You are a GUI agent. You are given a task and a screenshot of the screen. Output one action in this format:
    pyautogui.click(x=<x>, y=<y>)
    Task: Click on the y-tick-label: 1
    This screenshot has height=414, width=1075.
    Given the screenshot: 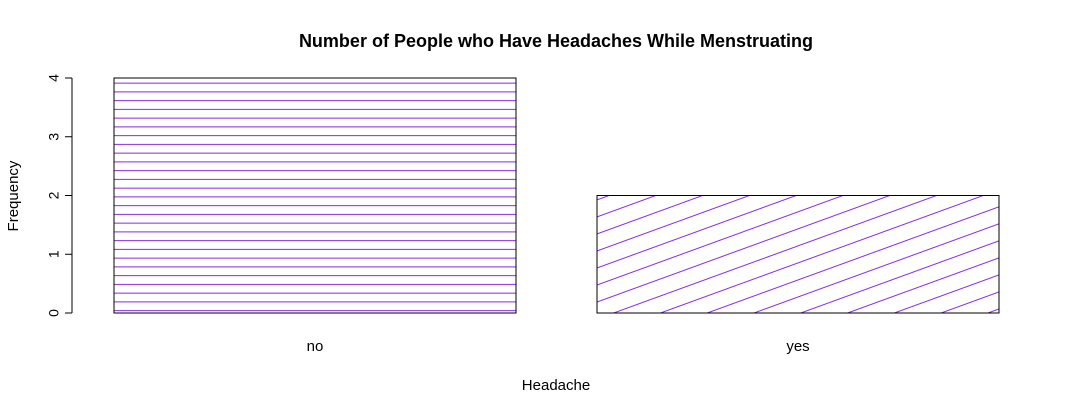 What is the action you would take?
    pyautogui.click(x=54, y=254)
    